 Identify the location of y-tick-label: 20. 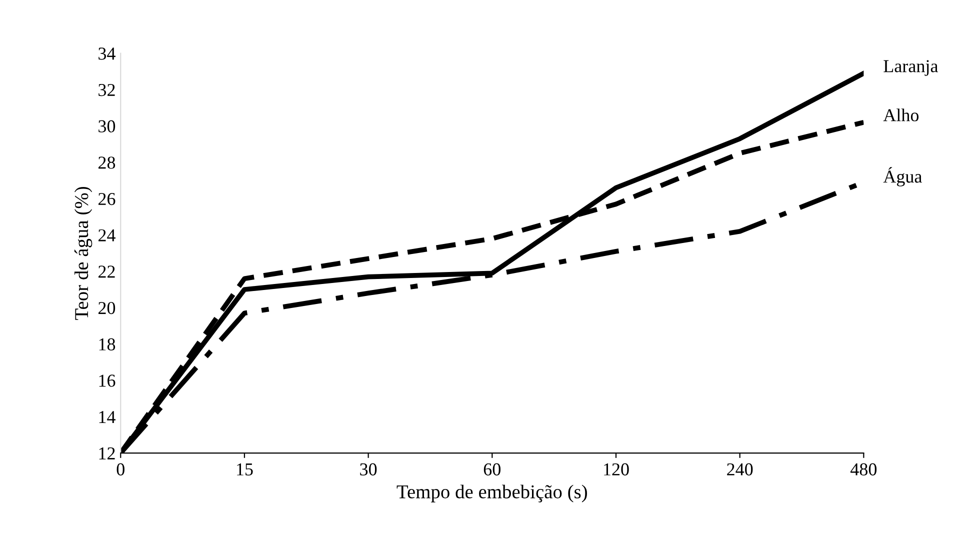
(107, 308).